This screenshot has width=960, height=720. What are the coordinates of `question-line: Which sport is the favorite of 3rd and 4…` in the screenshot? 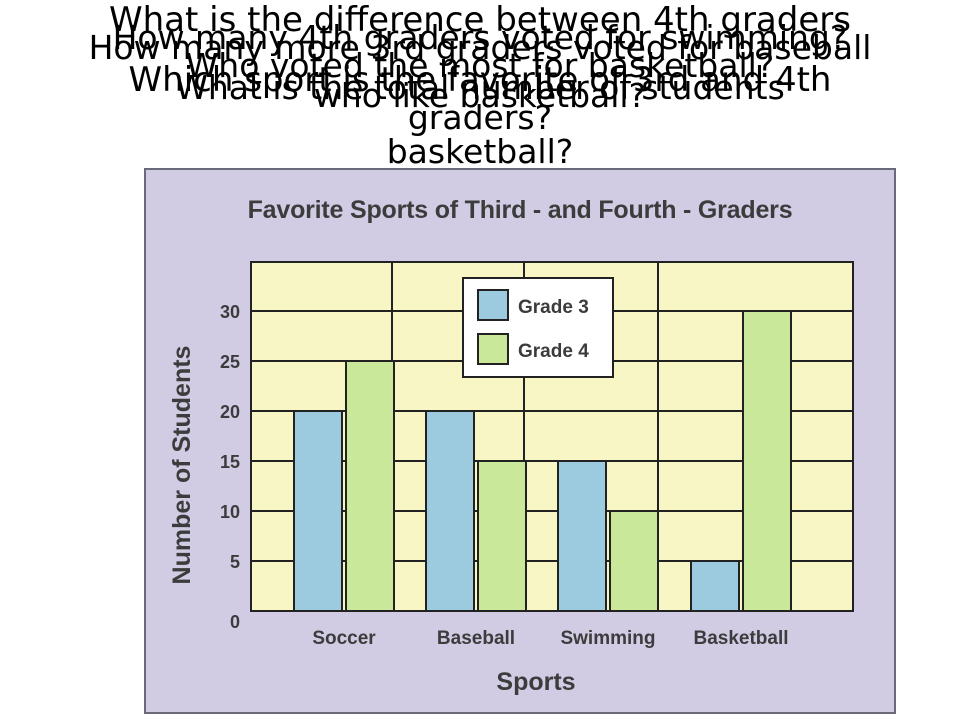 It's located at (480, 80).